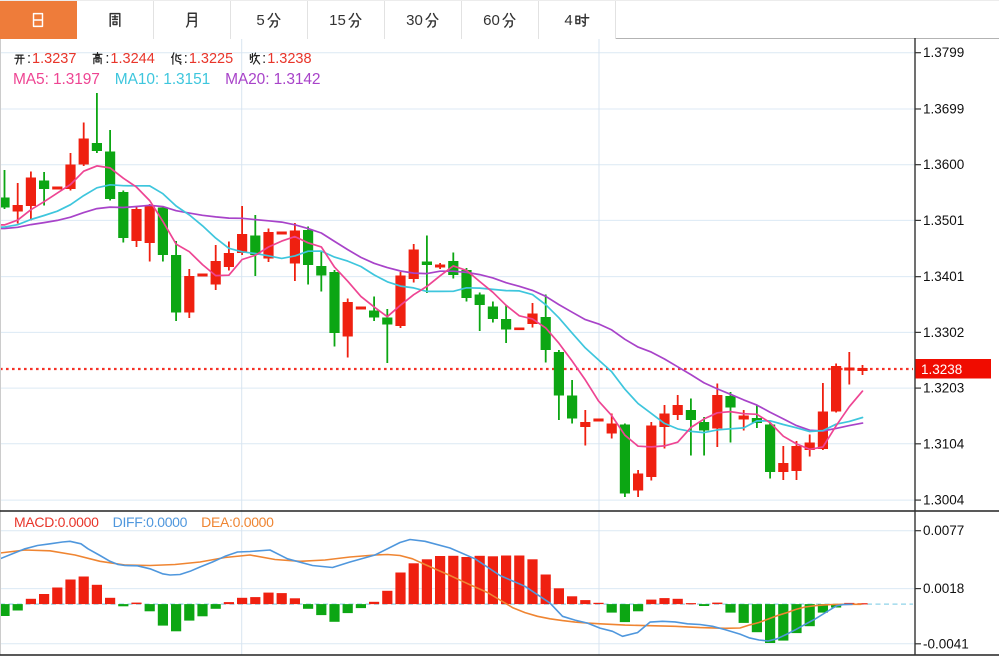 The height and width of the screenshot is (658, 999). I want to click on svg-text: 1.3203, so click(943, 388).